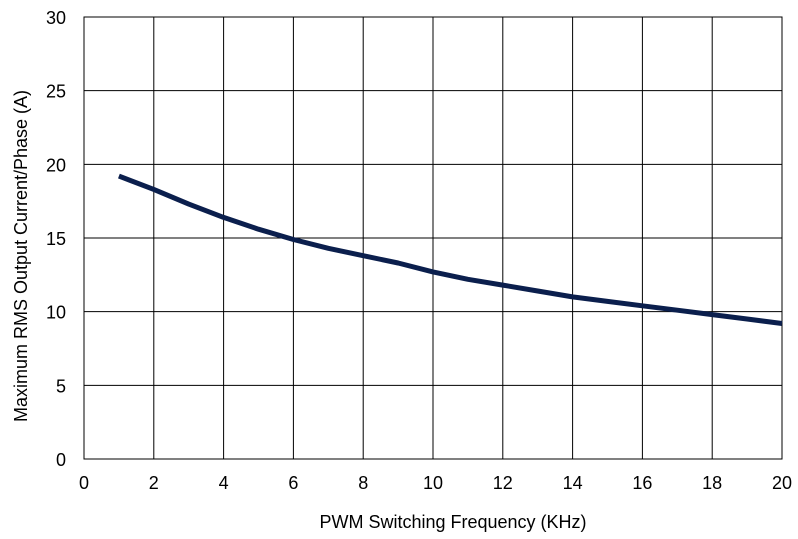 The height and width of the screenshot is (539, 798). I want to click on x-tick-label: 10, so click(433, 483).